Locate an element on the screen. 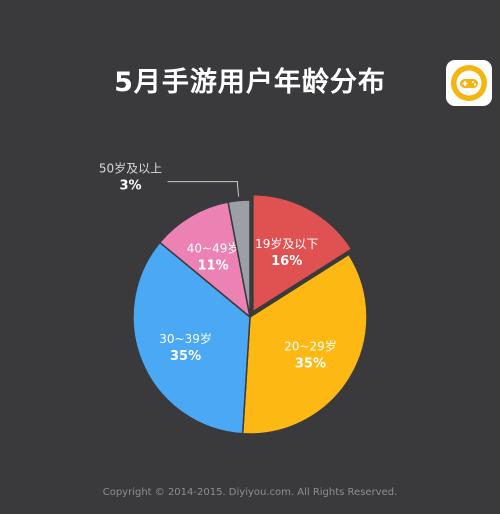 Image resolution: width=500 pixels, height=514 pixels. leader-line is located at coordinates (203, 189).